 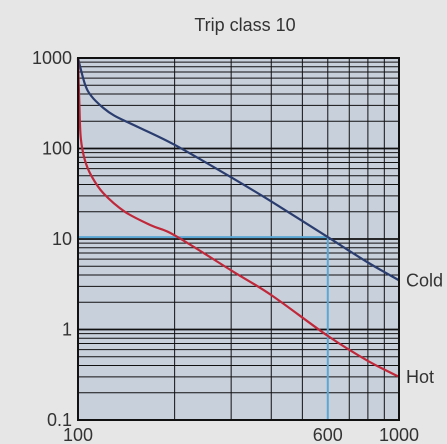 I want to click on y-tick-label: 0.1, so click(x=59, y=420).